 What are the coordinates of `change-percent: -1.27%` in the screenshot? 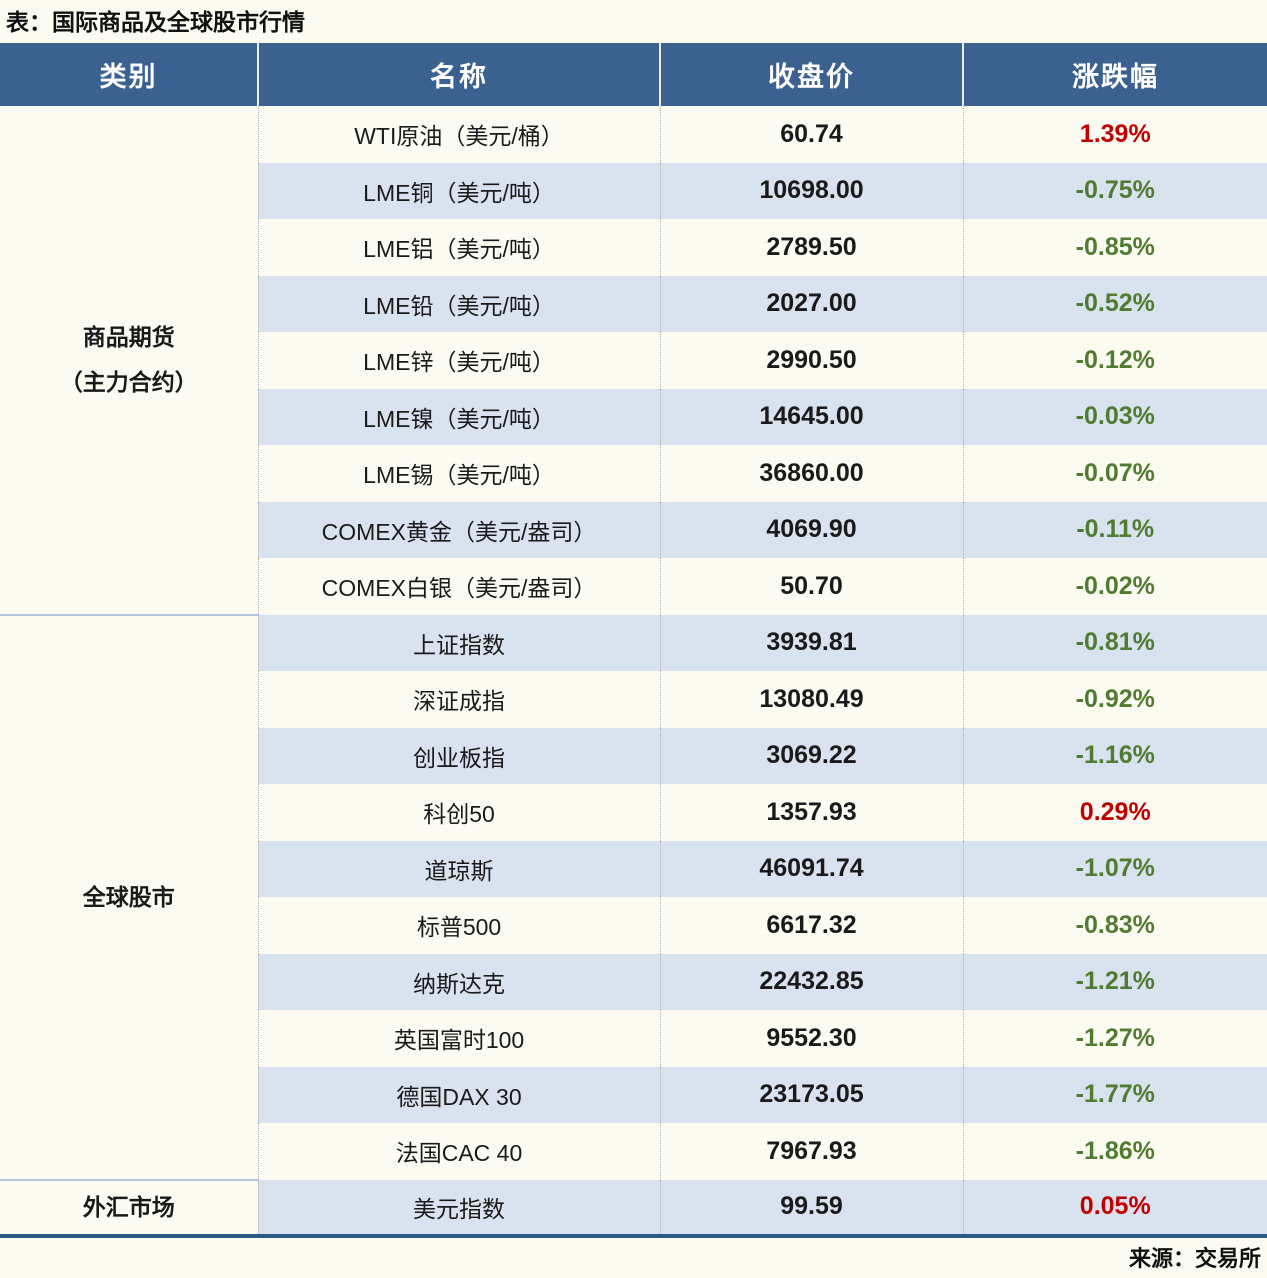 It's located at (1114, 1038).